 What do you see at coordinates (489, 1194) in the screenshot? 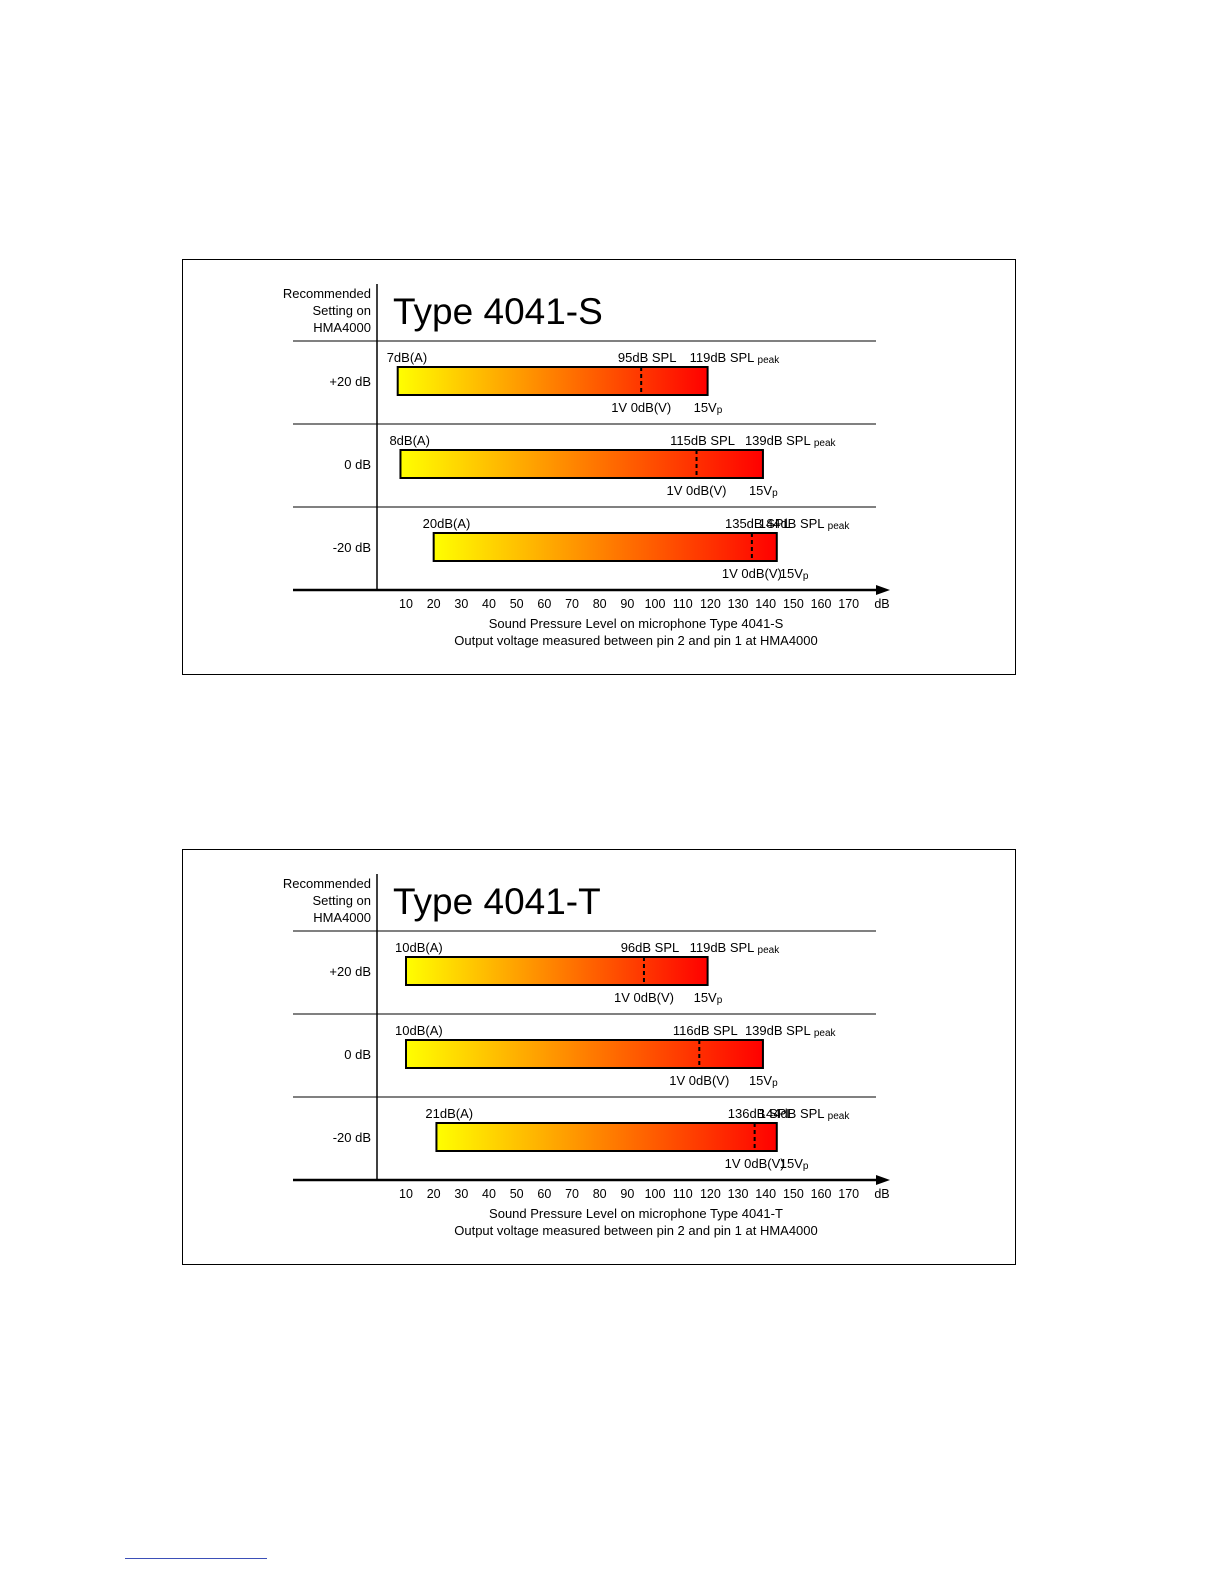
I see `x-tick-label: 40` at bounding box center [489, 1194].